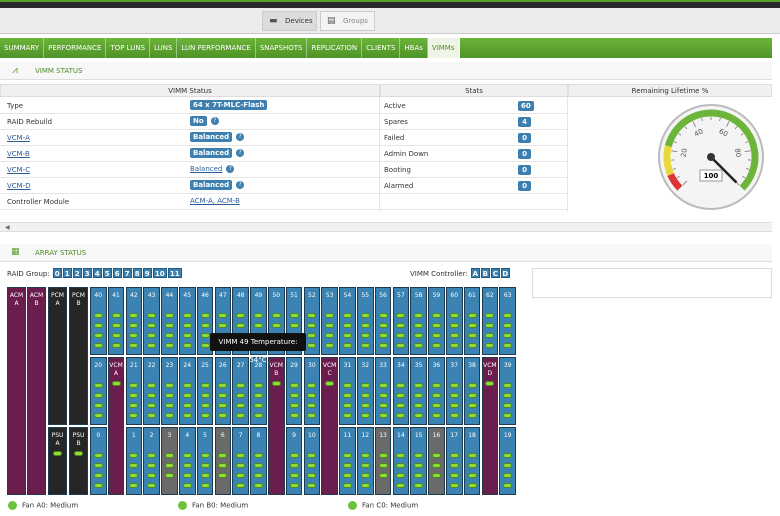  What do you see at coordinates (414, 48) in the screenshot?
I see `nav-item: HBAs` at bounding box center [414, 48].